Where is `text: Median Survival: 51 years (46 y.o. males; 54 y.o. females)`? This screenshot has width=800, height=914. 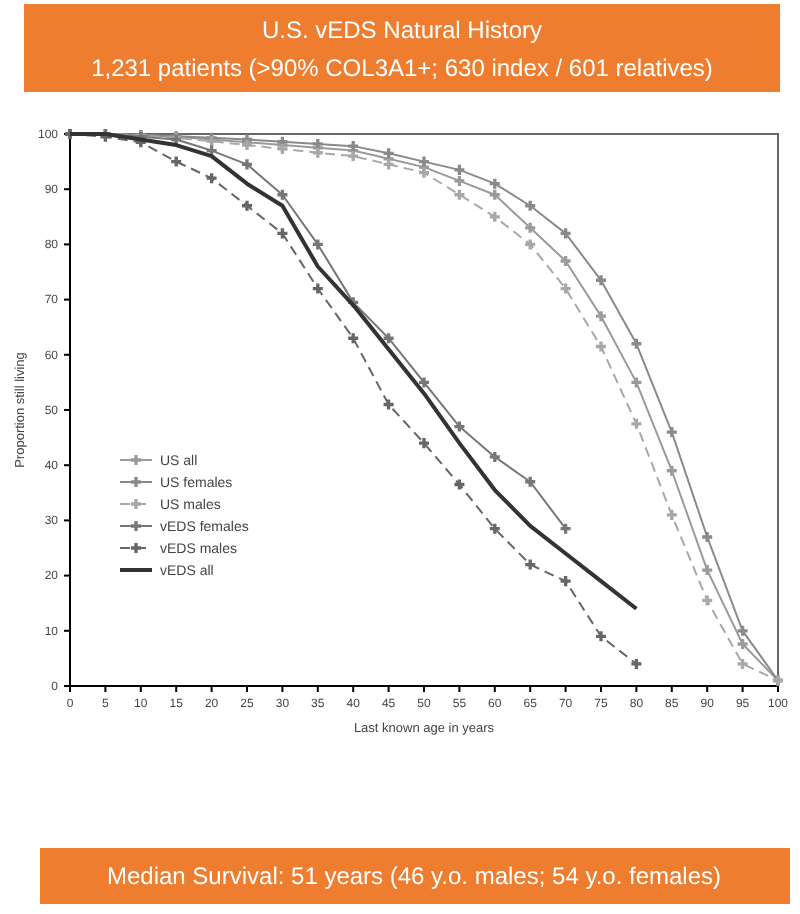
text: Median Survival: 51 years (46 y.o. males; 54 y.o. females) is located at coordinates (414, 876).